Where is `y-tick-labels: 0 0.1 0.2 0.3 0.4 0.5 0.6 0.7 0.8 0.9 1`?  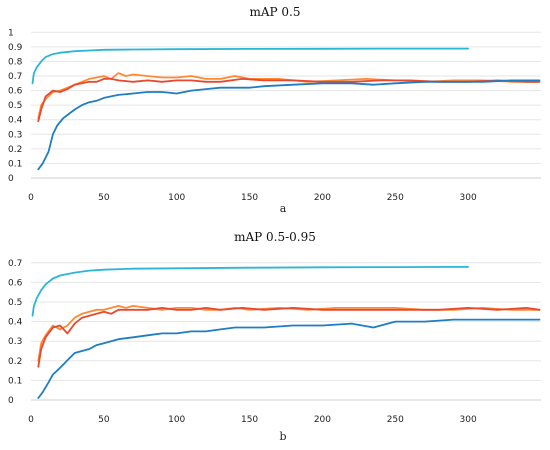 y-tick-labels: 0 0.1 0.2 0.3 0.4 0.5 0.6 0.7 0.8 0.9 1 is located at coordinates (15, 106).